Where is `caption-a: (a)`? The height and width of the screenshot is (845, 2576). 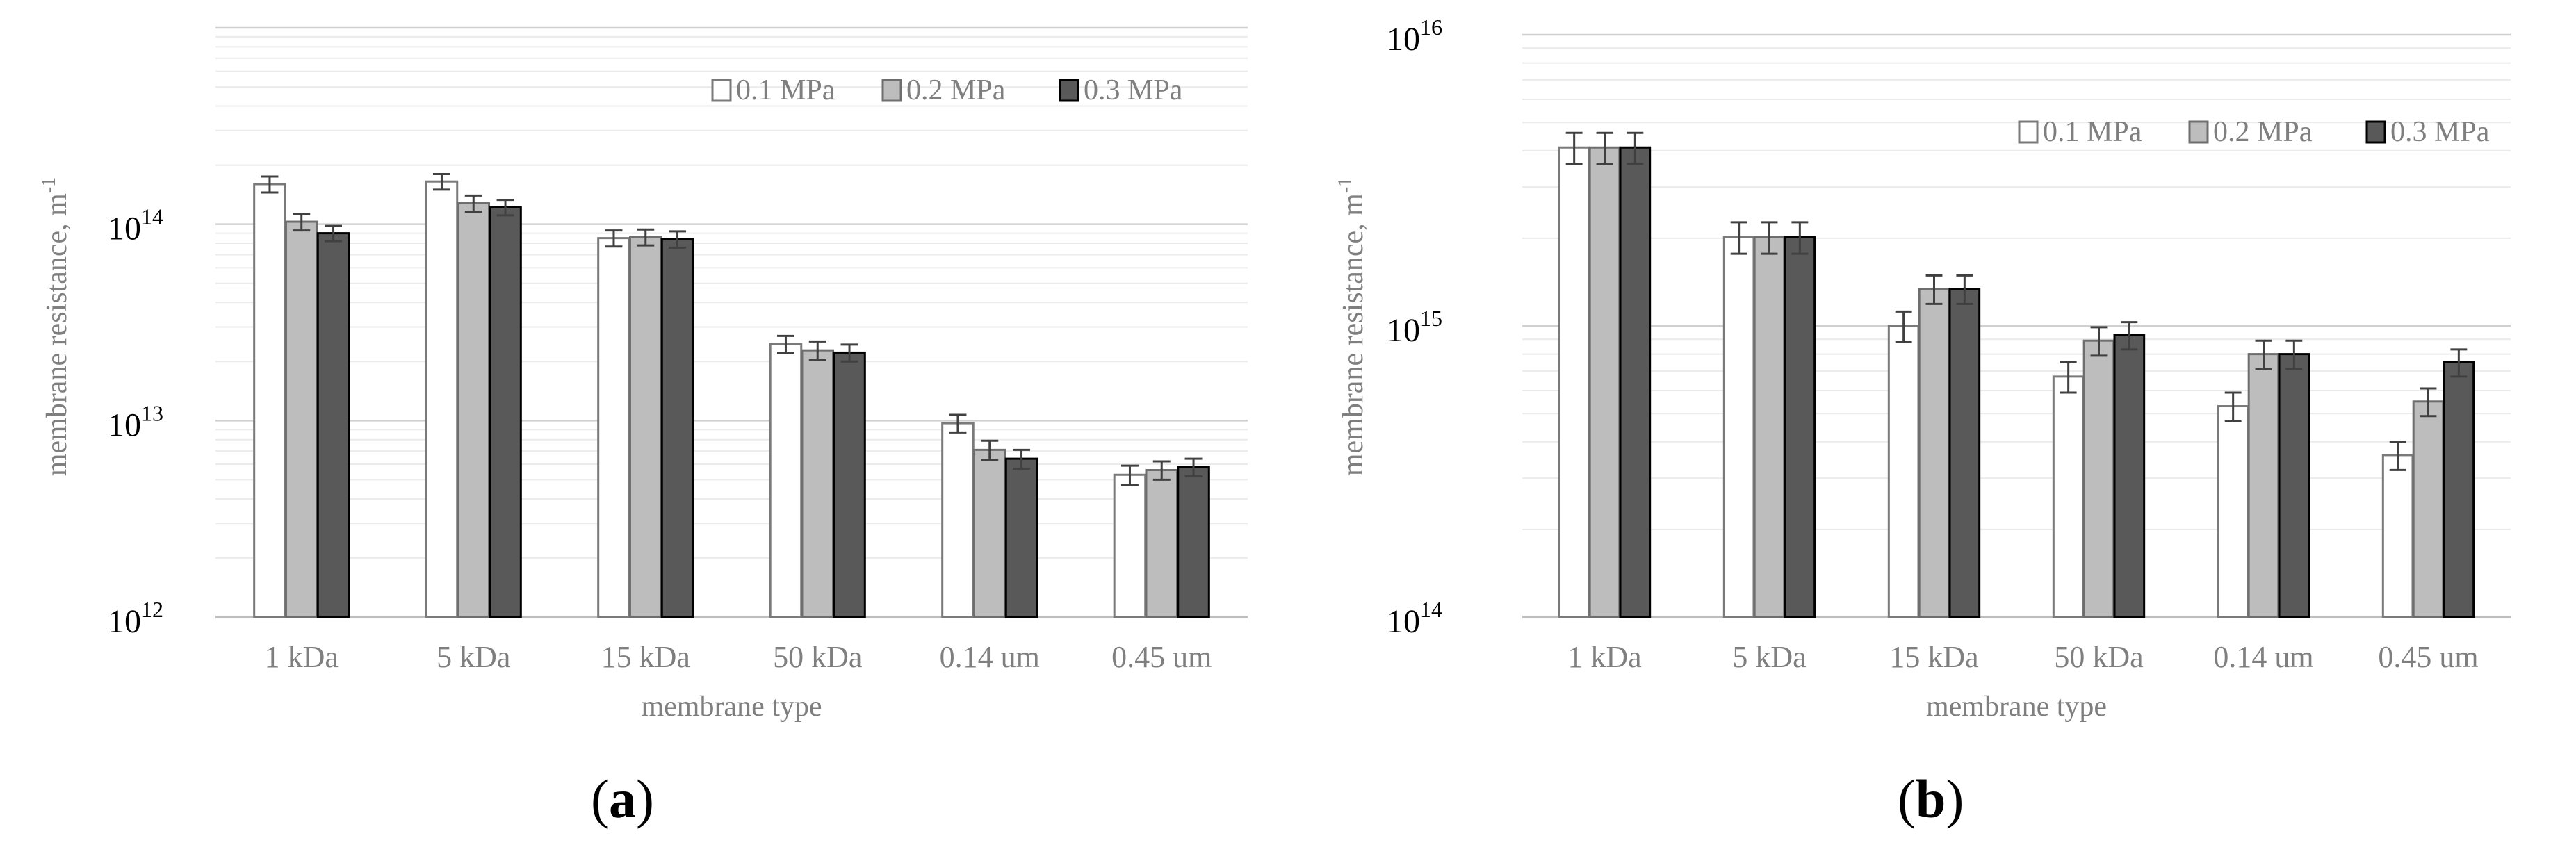
caption-a: (a) is located at coordinates (622, 799).